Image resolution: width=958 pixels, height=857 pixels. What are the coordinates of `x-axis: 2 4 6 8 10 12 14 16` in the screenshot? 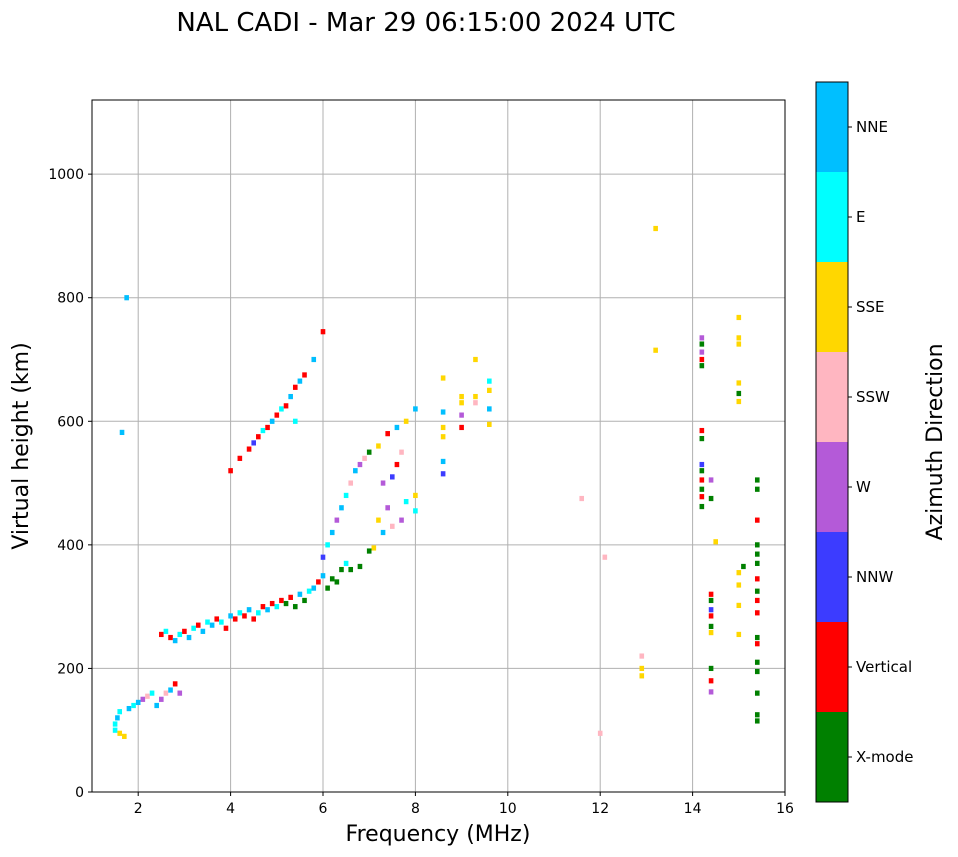 It's located at (464, 804).